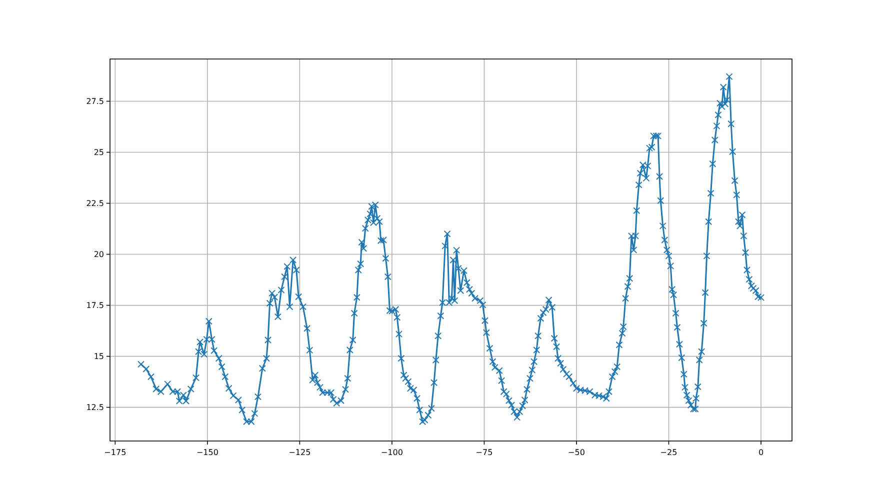  What do you see at coordinates (484, 452) in the screenshot?
I see `x-tick-label: −75` at bounding box center [484, 452].